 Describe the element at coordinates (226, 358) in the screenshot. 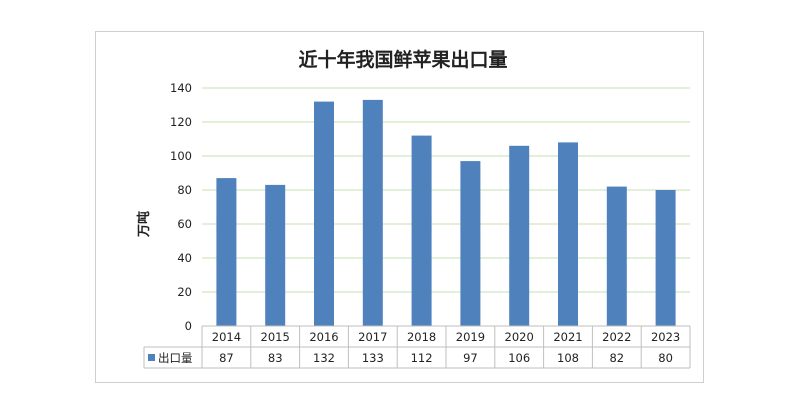

I see `data-table-value: 87` at that location.